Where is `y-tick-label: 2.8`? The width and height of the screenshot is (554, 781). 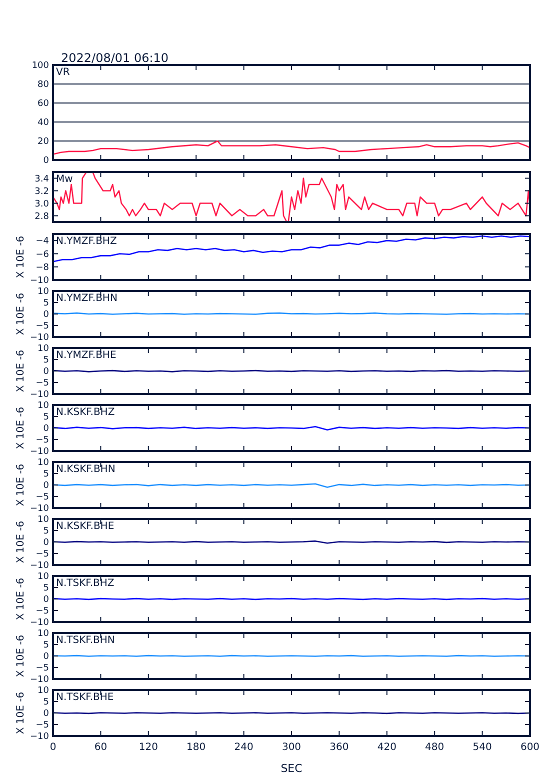 y-tick-label: 2.8 is located at coordinates (42, 217).